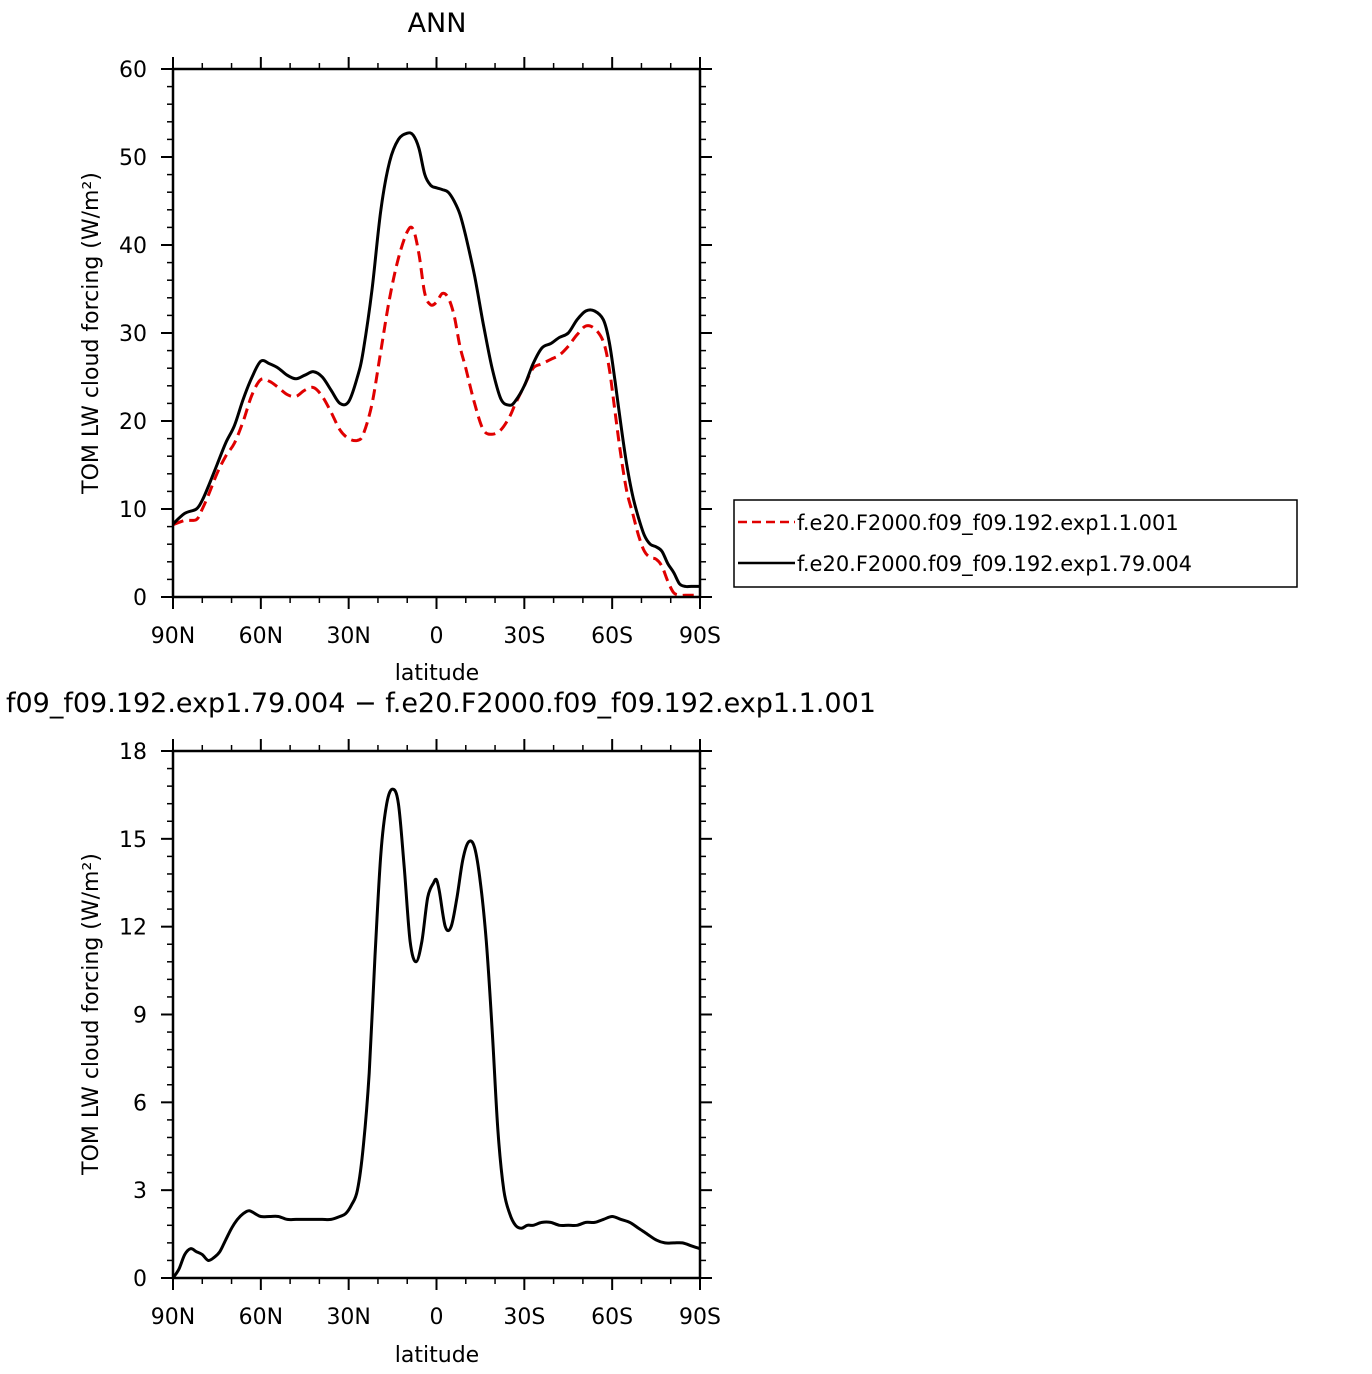 This screenshot has width=1372, height=1374. What do you see at coordinates (133, 840) in the screenshot?
I see `bottom-ytick-label: 15` at bounding box center [133, 840].